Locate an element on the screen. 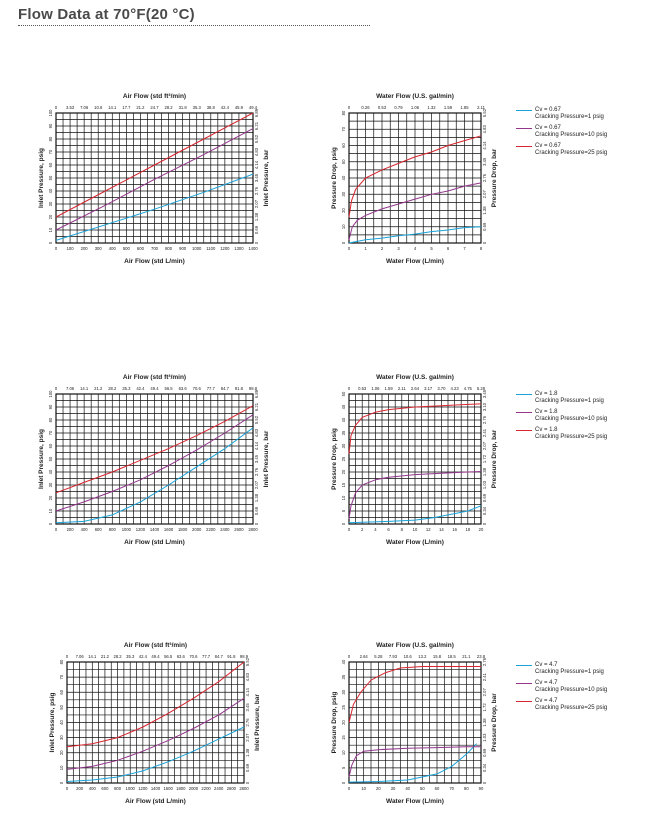 The height and width of the screenshot is (817, 658). y-tick-label: 50 is located at coordinates (343, 161).